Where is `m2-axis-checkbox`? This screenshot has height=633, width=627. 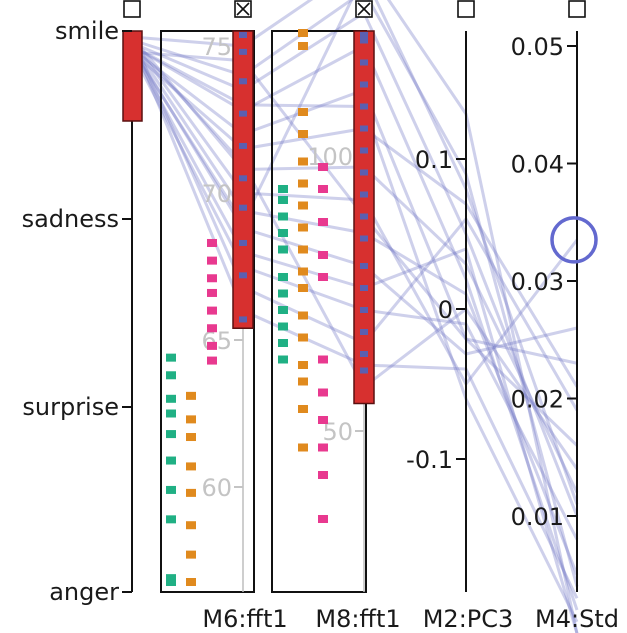
m2-axis-checkbox is located at coordinates (466, 9).